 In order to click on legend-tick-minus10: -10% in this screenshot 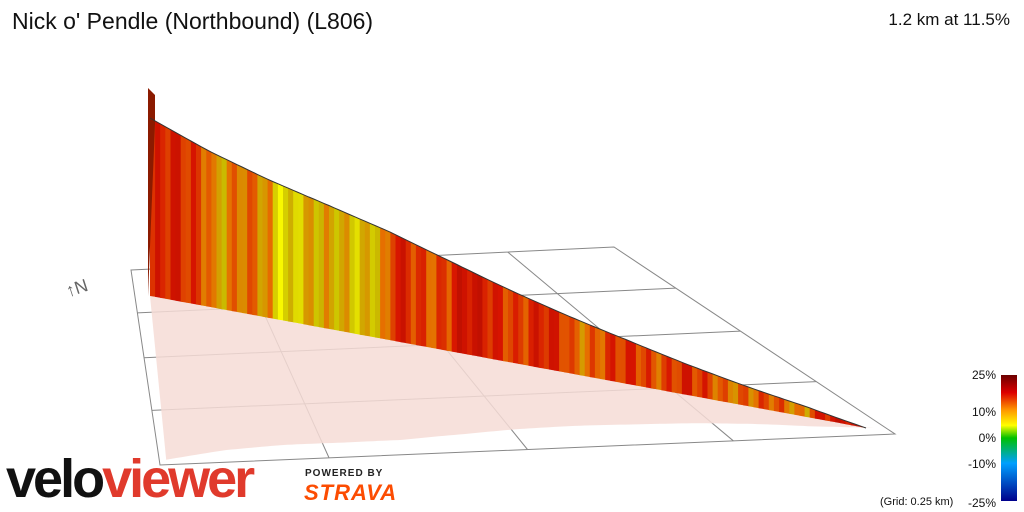, I will do `click(981, 464)`.